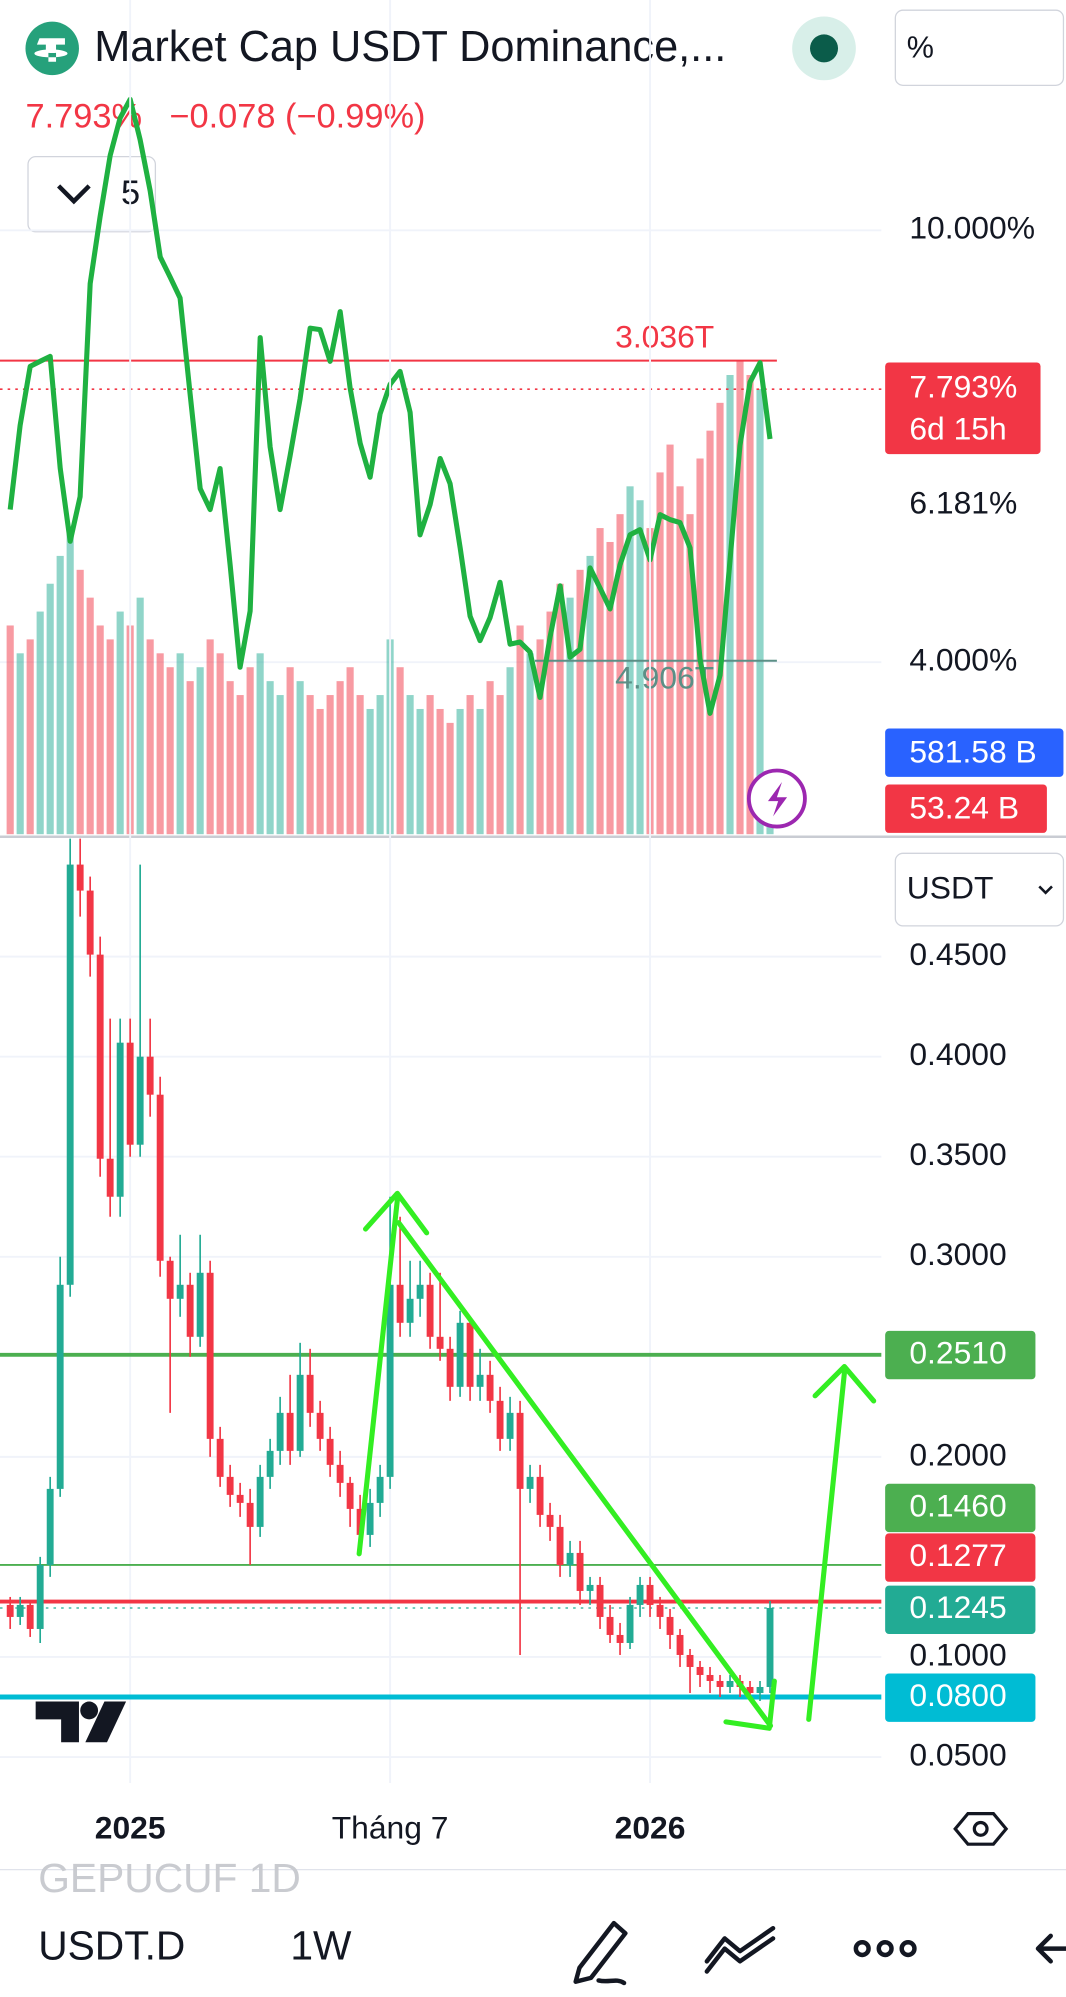 Image resolution: width=1066 pixels, height=1997 pixels. I want to click on volume-tag-label: 581.58 B, so click(972, 751).